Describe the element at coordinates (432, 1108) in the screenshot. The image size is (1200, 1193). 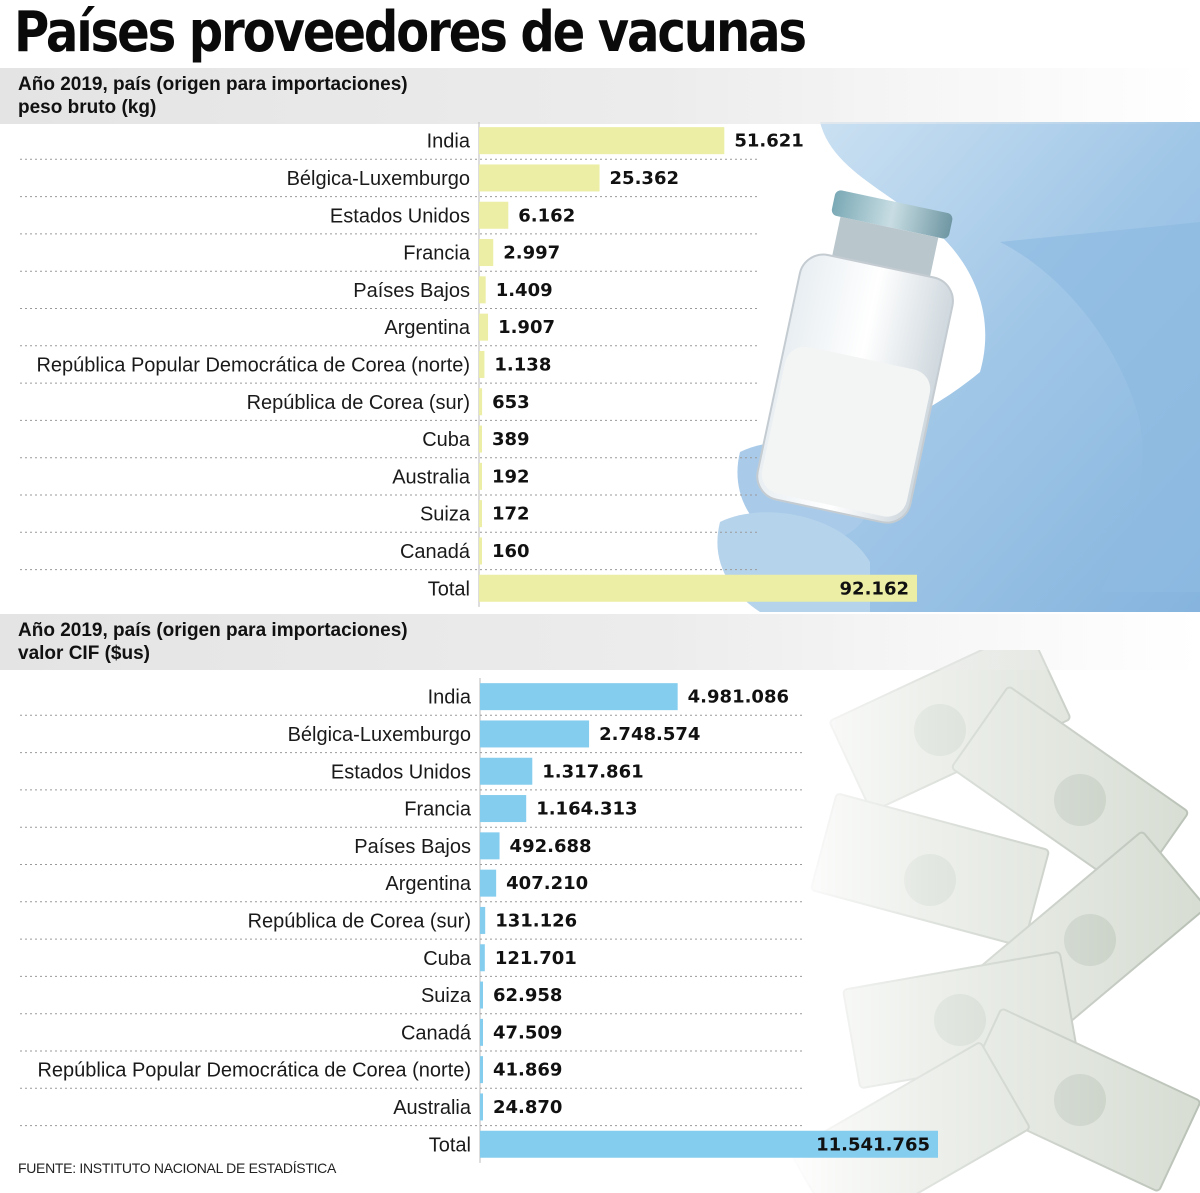
I see `value-category-label: Australia` at that location.